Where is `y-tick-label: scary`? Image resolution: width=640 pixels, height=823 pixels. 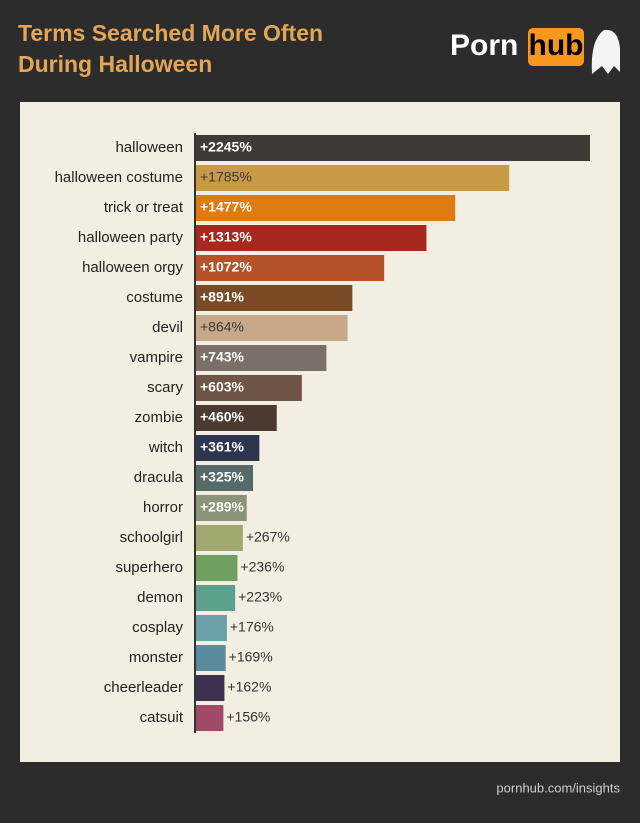
y-tick-label: scary is located at coordinates (165, 387).